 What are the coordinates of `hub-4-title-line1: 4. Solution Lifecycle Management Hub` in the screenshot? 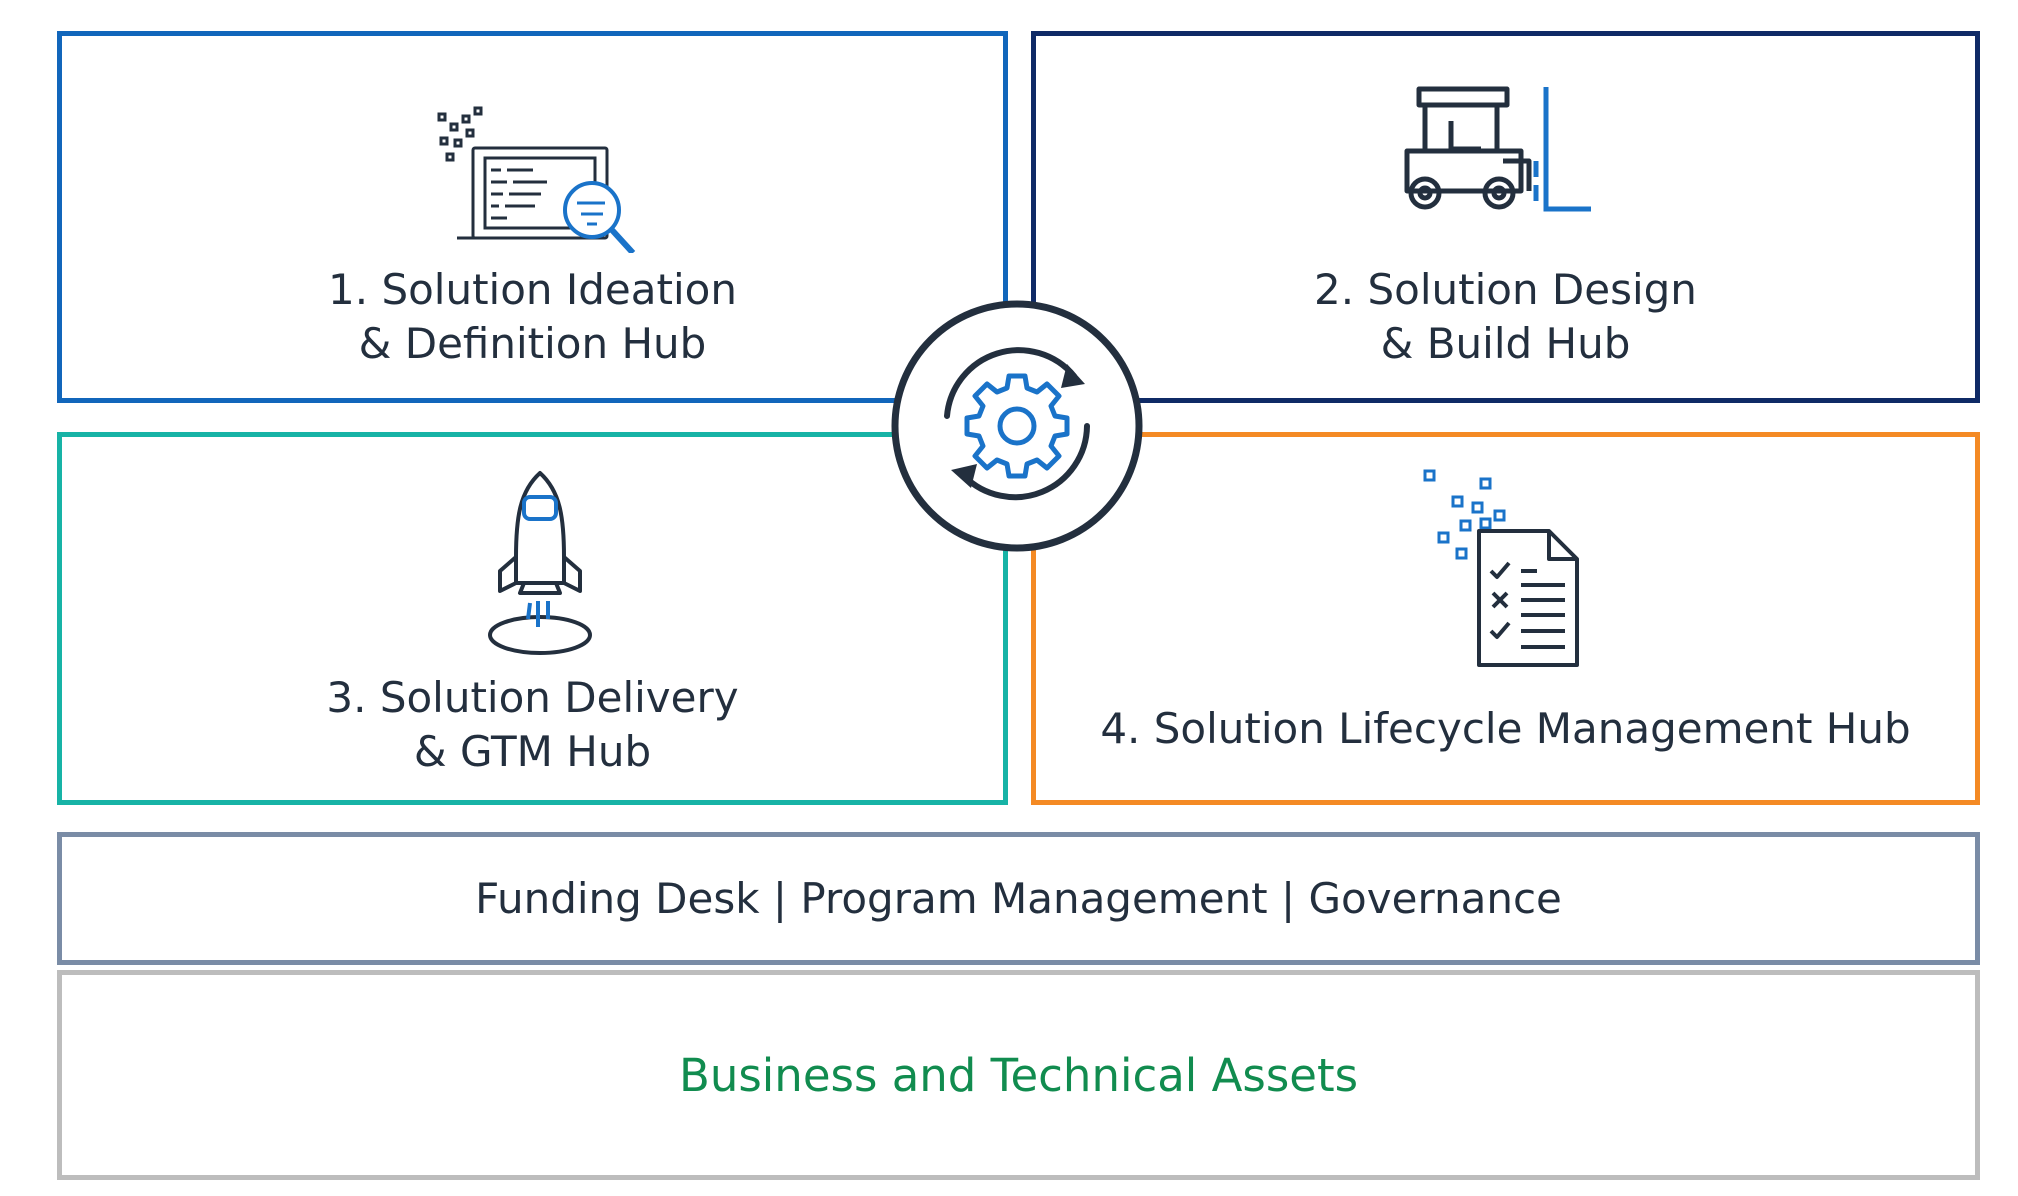 It's located at (1505, 728).